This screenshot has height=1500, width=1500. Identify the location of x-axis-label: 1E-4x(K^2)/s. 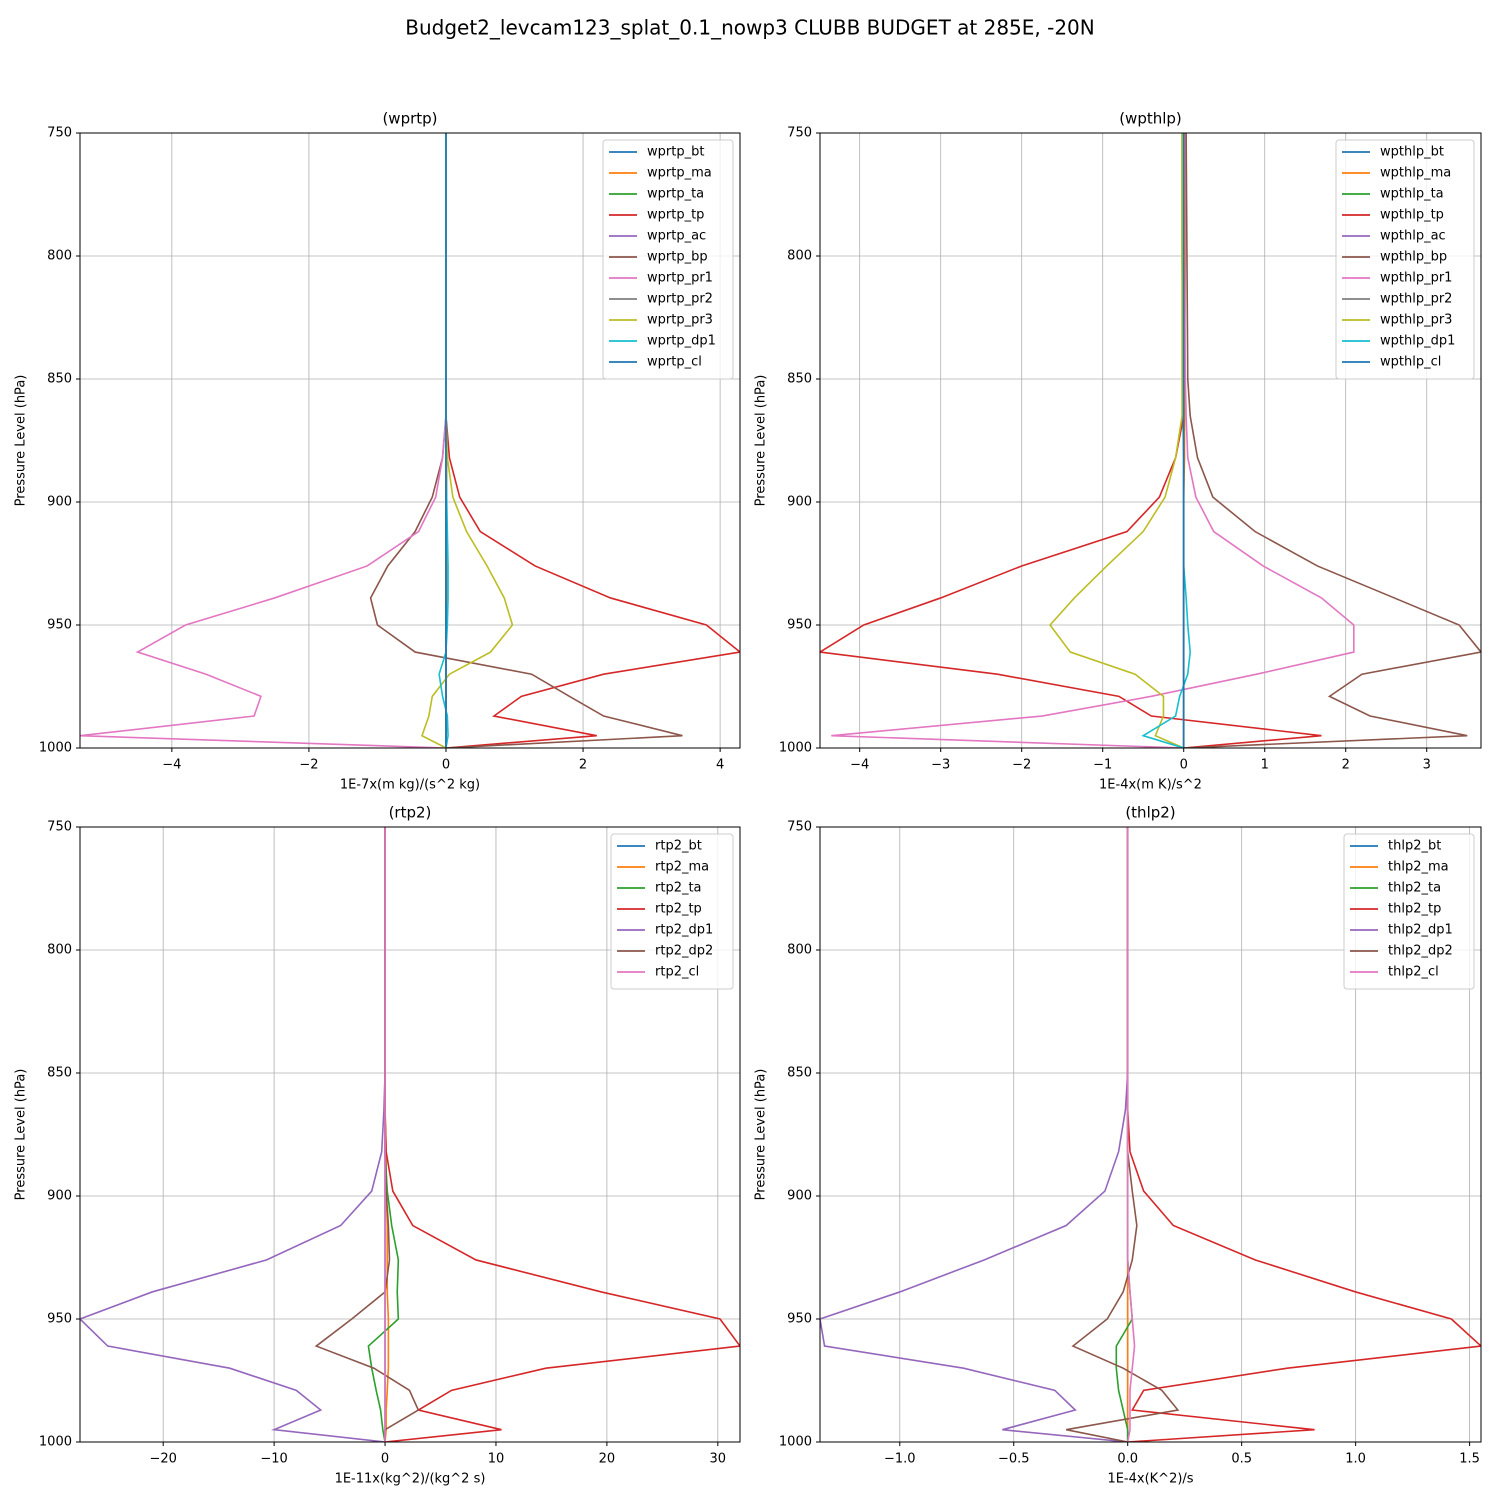
(1150, 1479).